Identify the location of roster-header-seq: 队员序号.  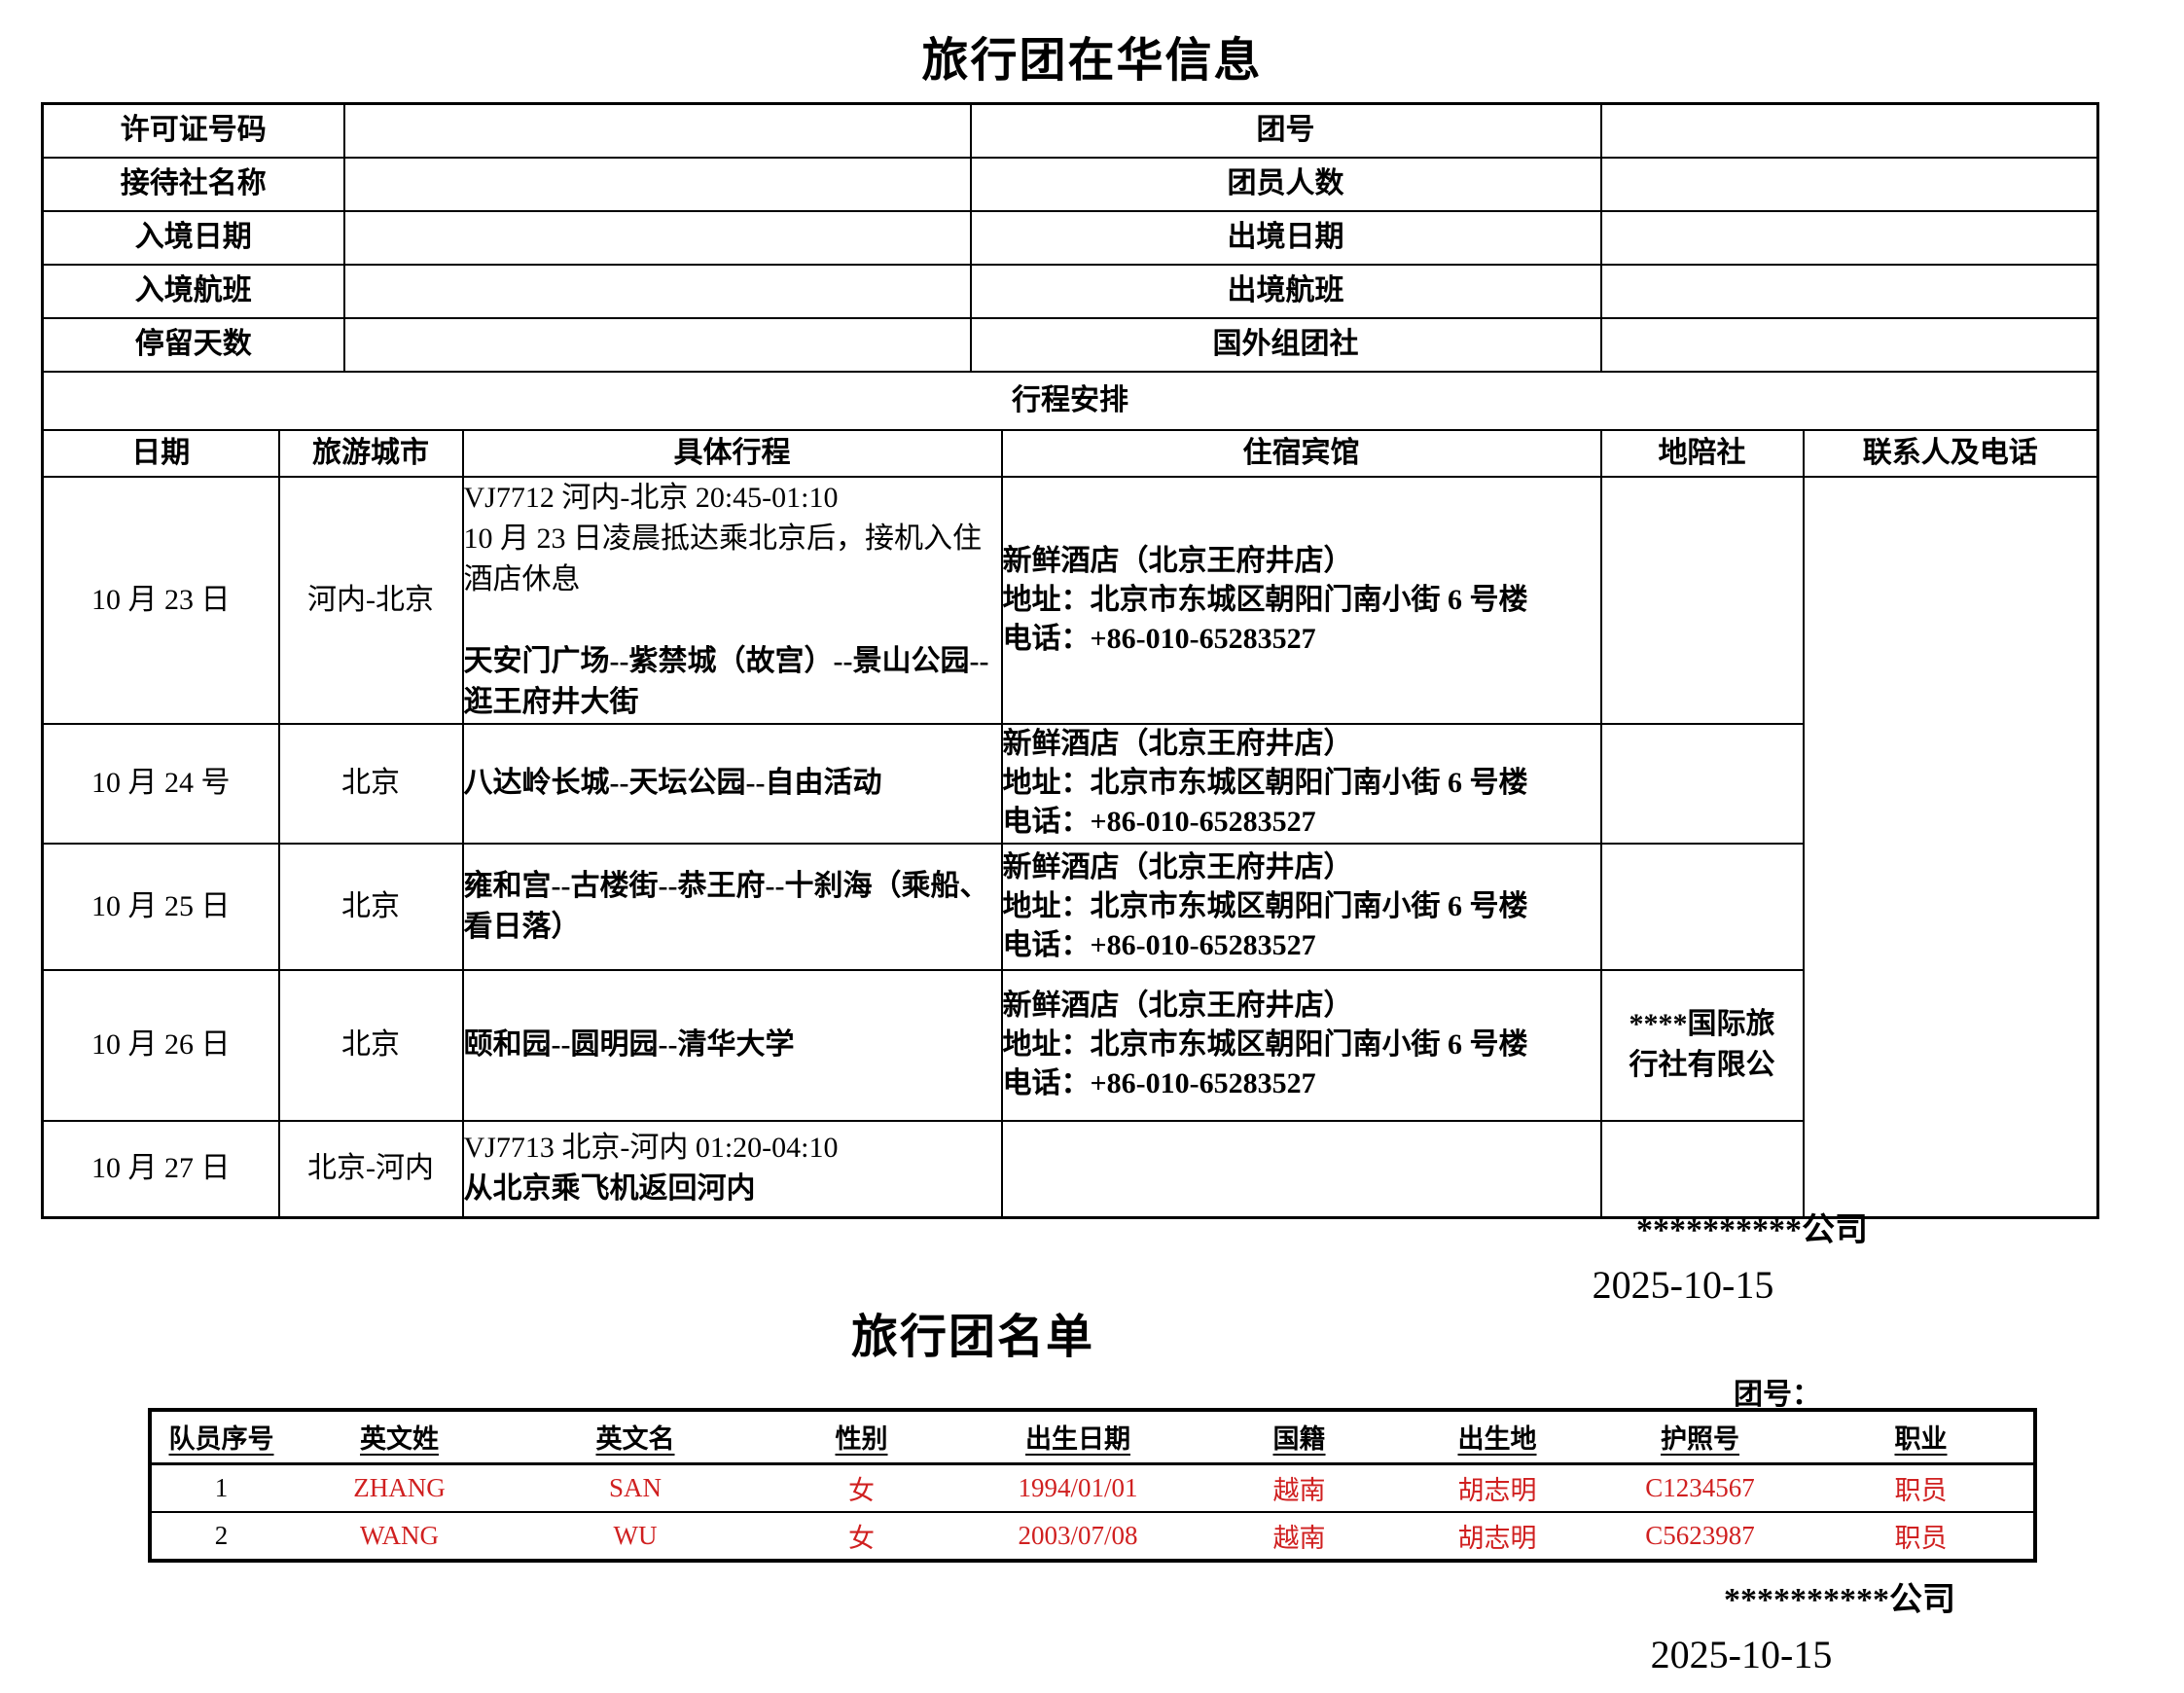
(221, 1439).